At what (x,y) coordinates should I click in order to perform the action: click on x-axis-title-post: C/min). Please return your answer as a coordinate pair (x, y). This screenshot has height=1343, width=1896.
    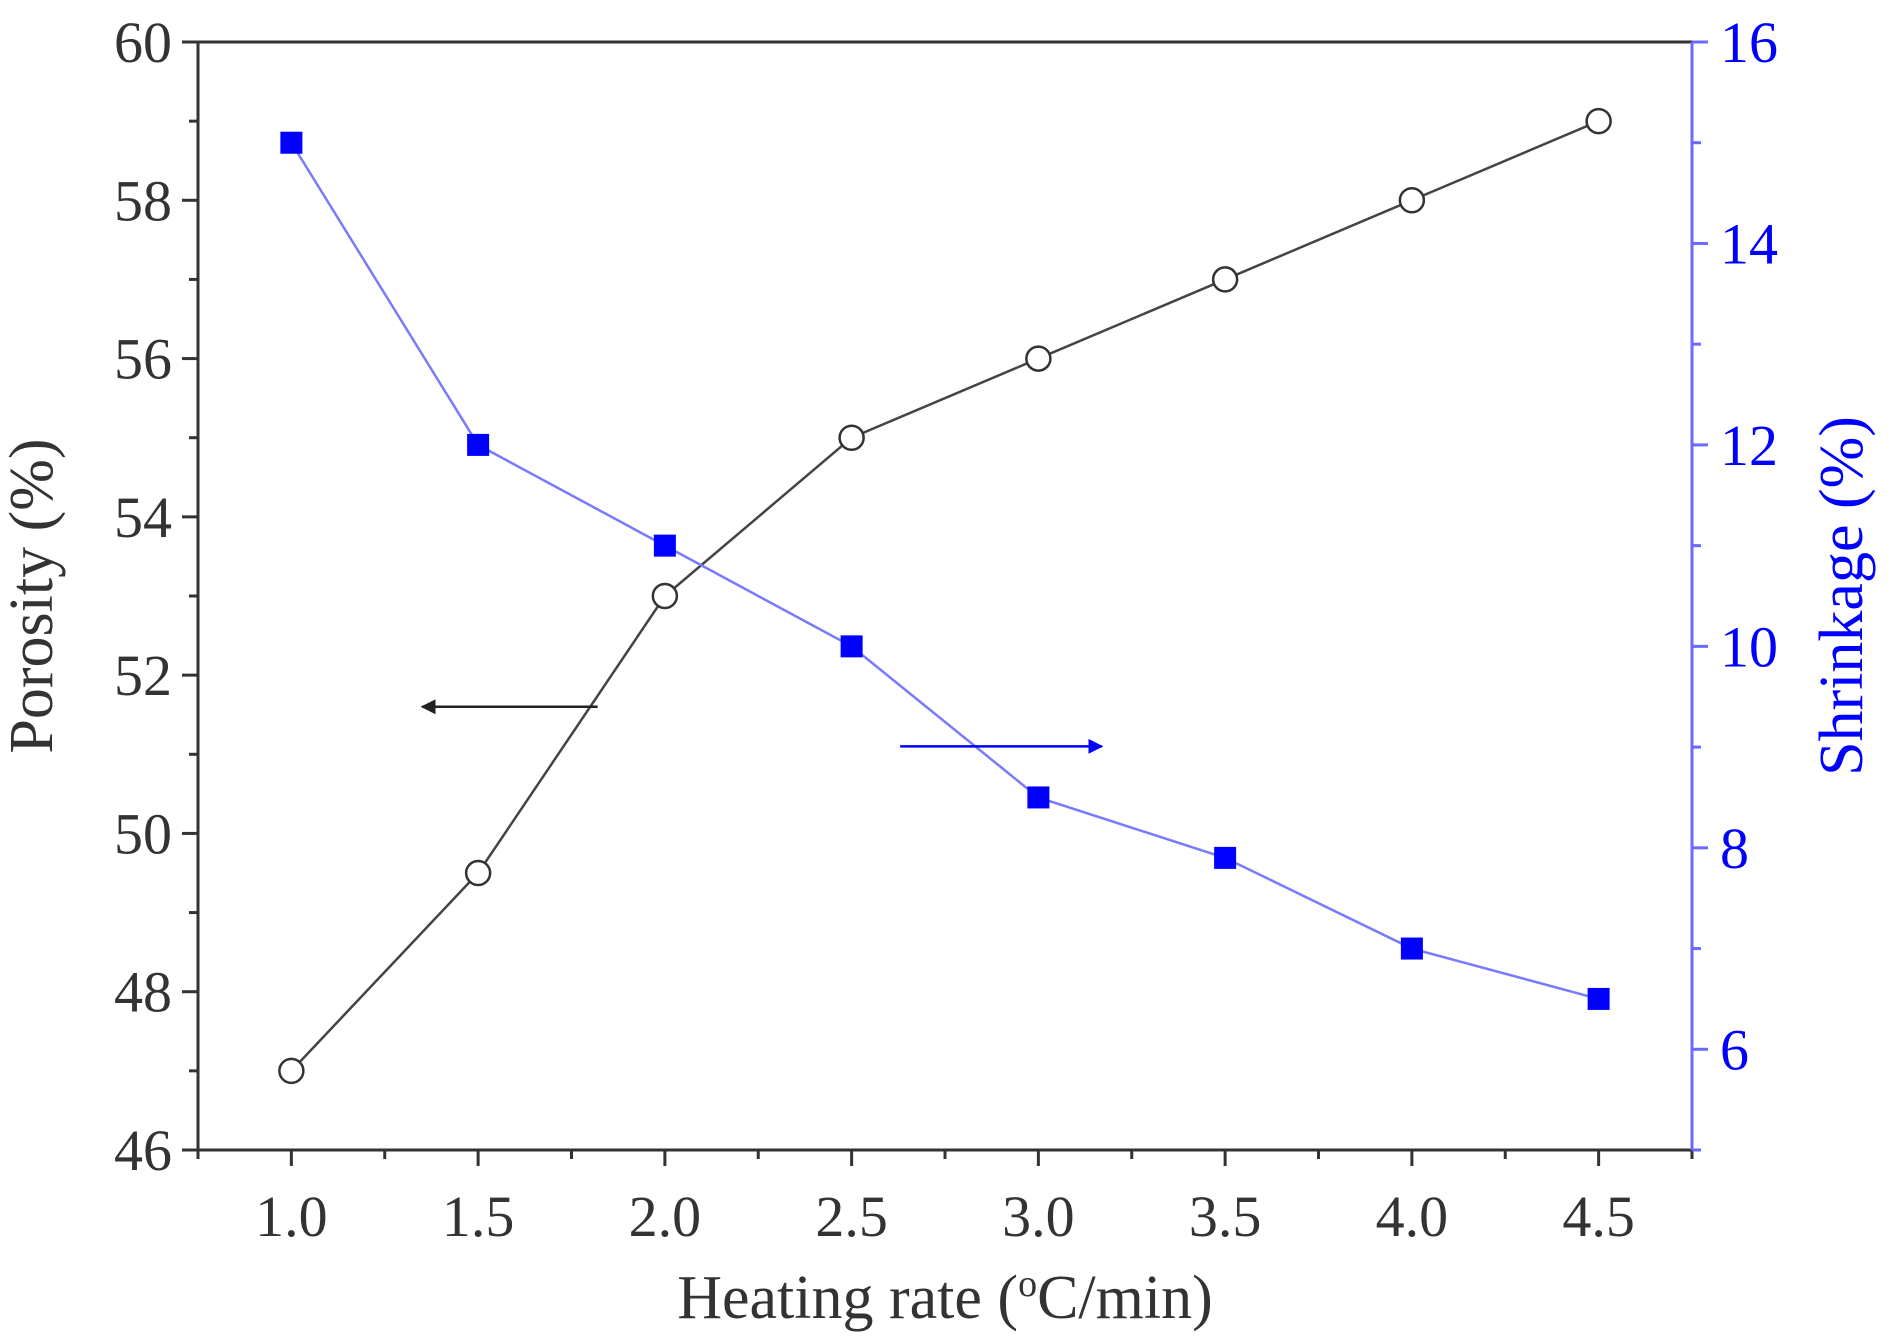
    Looking at the image, I should click on (1125, 1298).